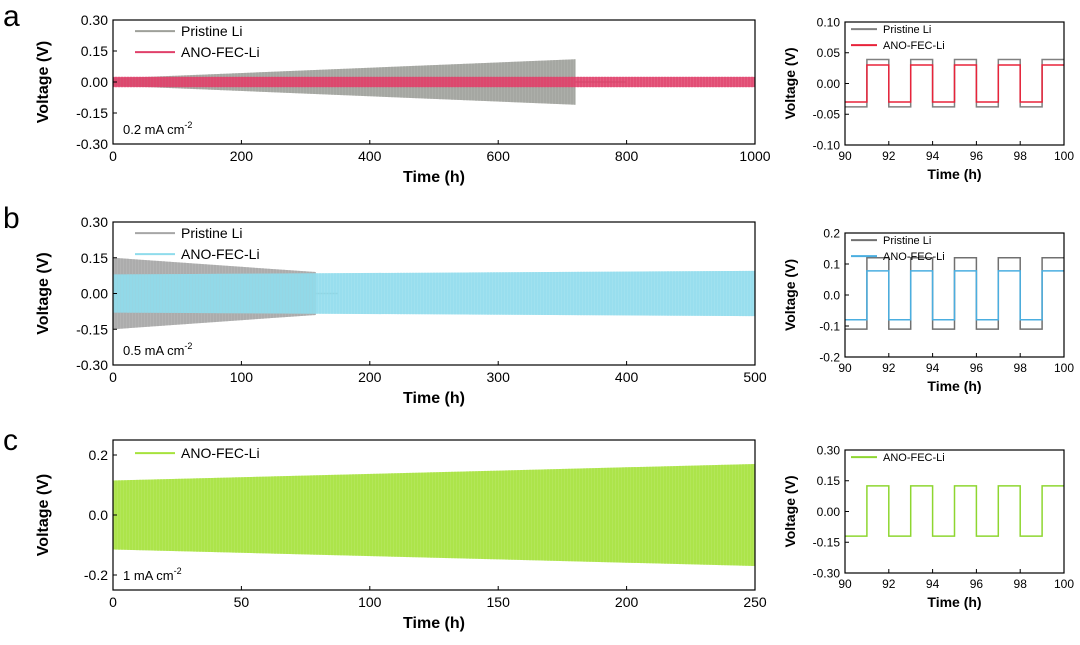 This screenshot has height=645, width=1080. Describe the element at coordinates (499, 602) in the screenshot. I see `x-tick-label: 150` at that location.